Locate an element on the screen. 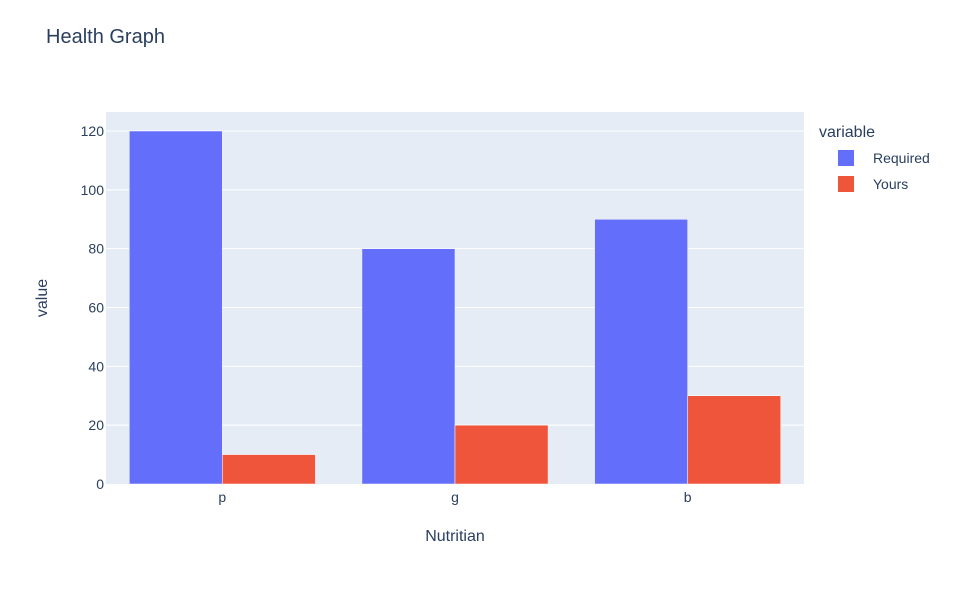 The width and height of the screenshot is (967, 591). legend-swatch-required is located at coordinates (846, 158).